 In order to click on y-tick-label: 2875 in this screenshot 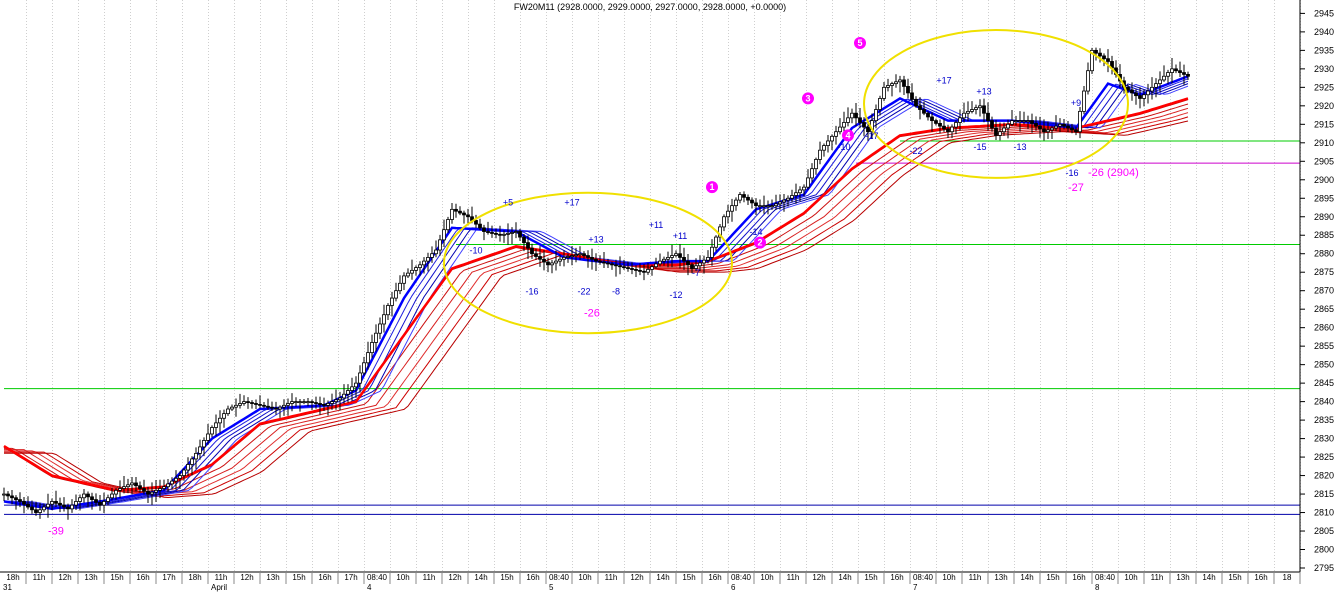, I will do `click(1324, 272)`.